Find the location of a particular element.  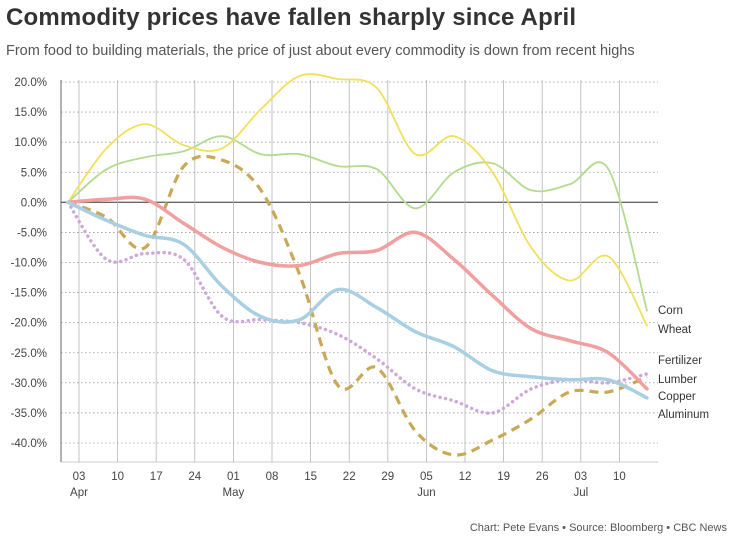

y-tick-label: -5.0% is located at coordinates (32, 233).